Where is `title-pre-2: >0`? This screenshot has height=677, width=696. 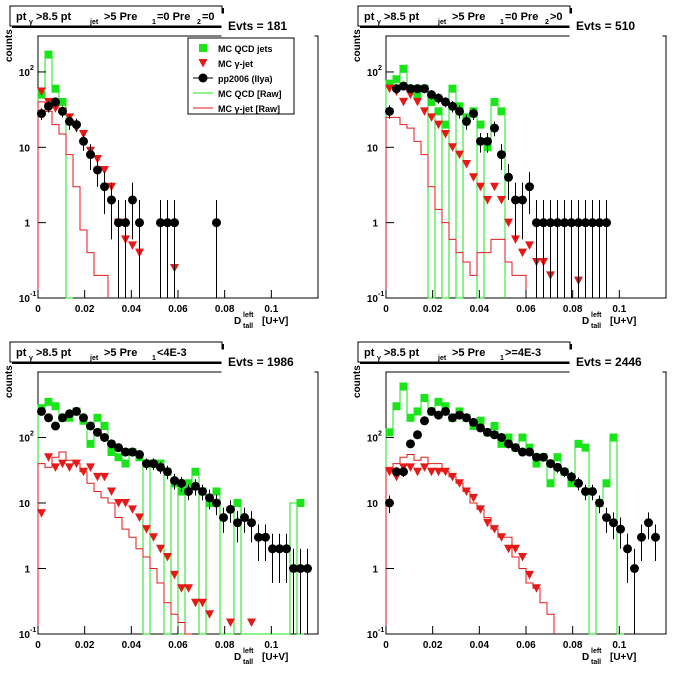
title-pre-2: >0 is located at coordinates (556, 17).